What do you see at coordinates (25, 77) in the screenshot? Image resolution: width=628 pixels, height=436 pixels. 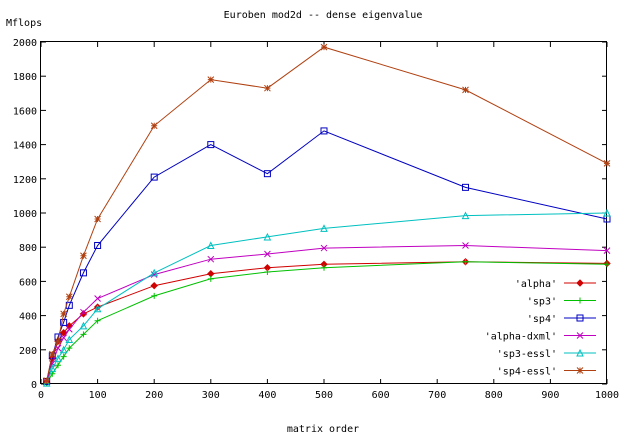 I see `y-tick-label: 1800` at bounding box center [25, 77].